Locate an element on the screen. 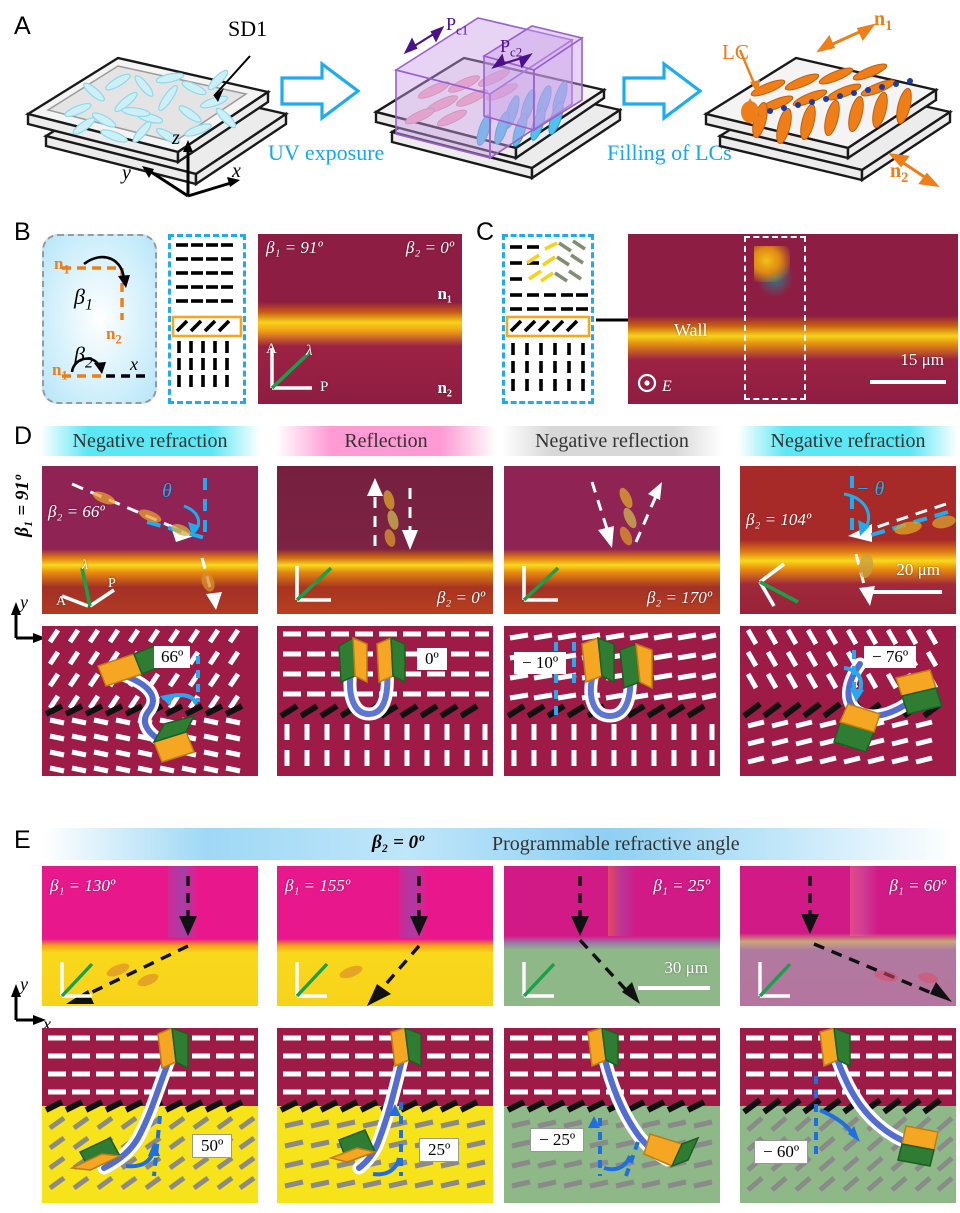 This screenshot has width=960, height=1213. micrograph-d-4: − θ β₂ = 104º 20 μm is located at coordinates (848, 540).